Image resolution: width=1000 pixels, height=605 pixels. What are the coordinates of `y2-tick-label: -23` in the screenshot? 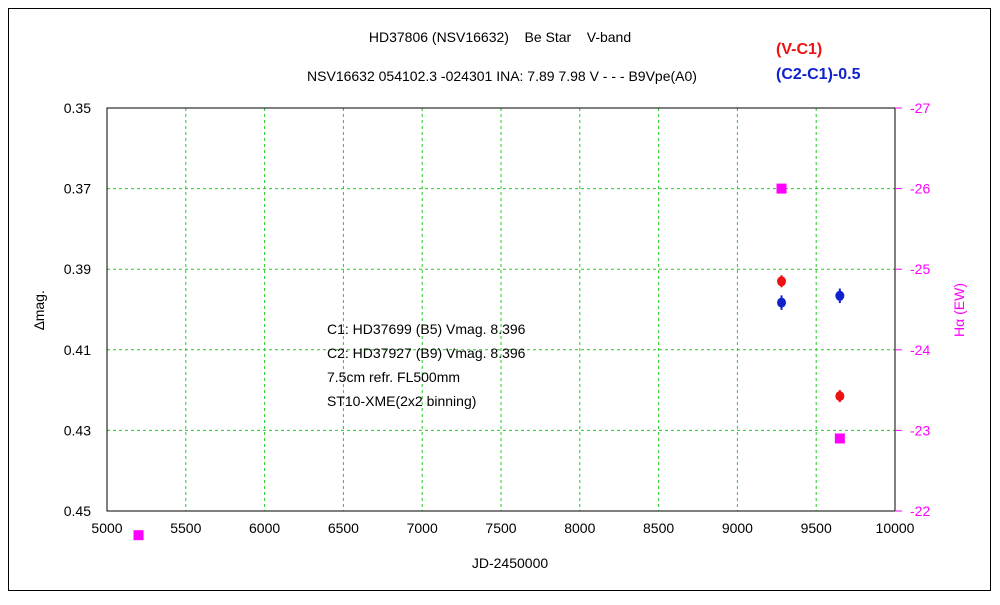 It's located at (920, 430).